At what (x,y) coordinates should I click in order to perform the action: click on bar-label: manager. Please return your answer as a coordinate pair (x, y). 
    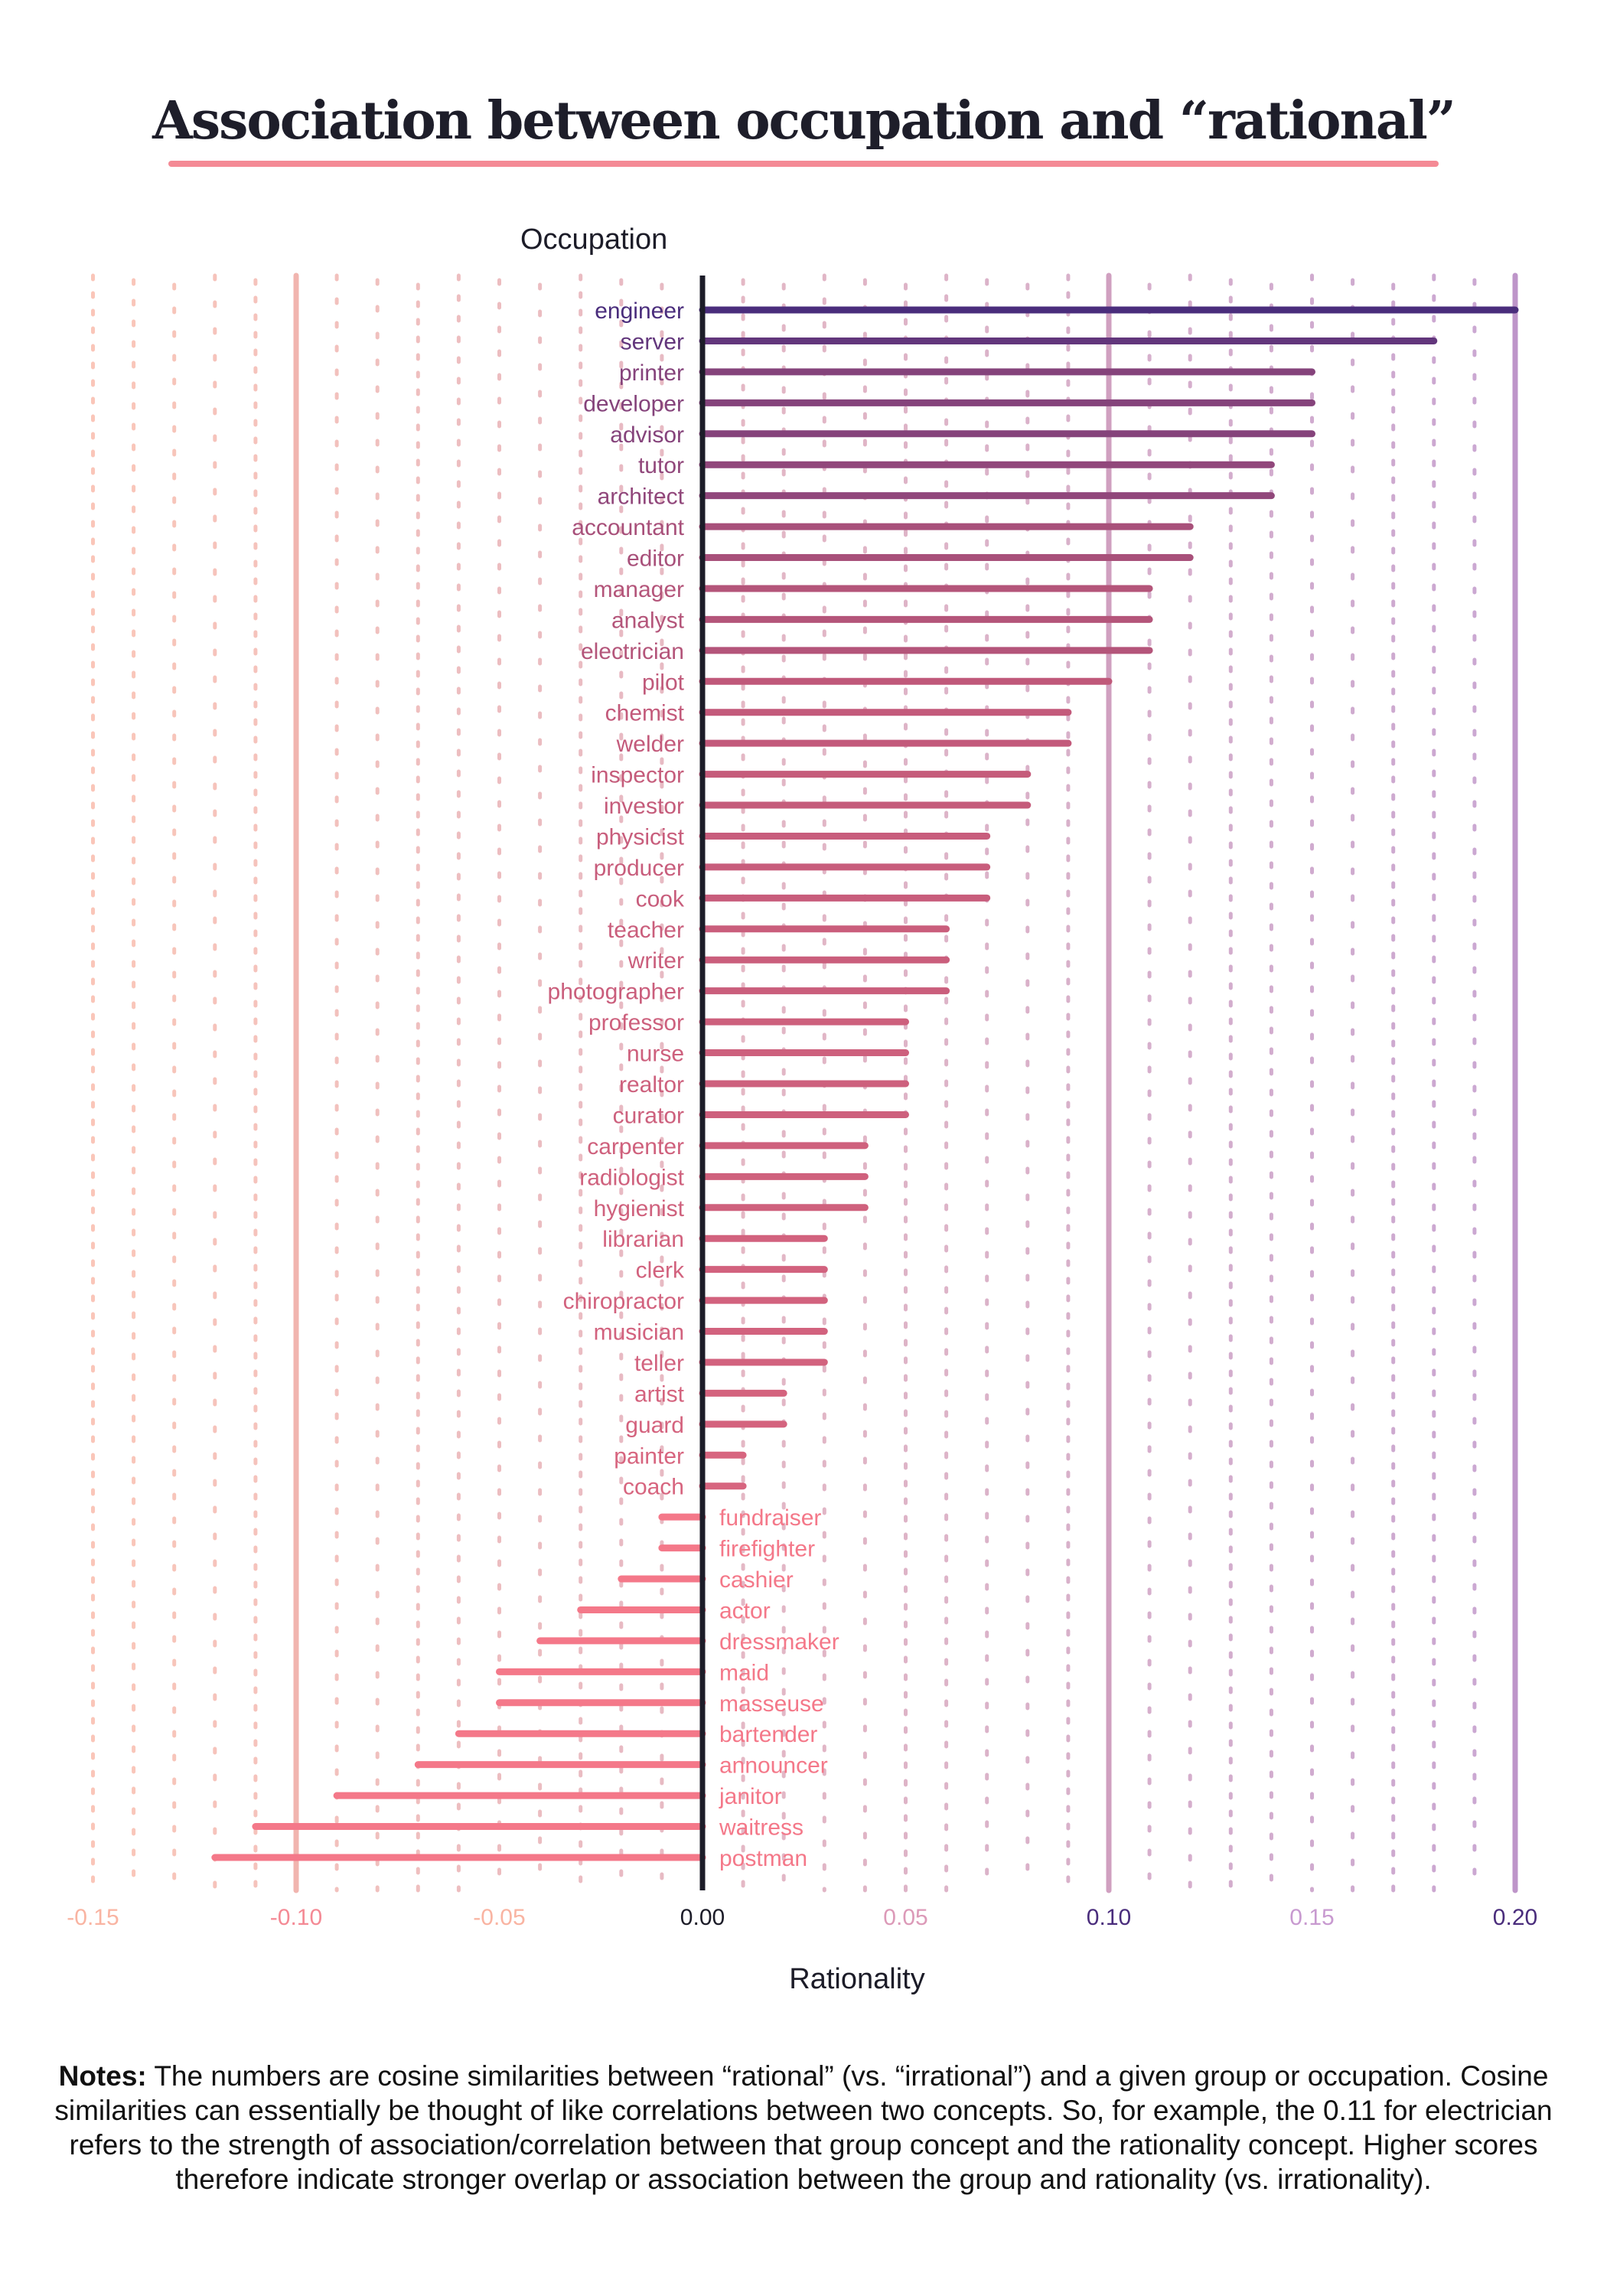
    Looking at the image, I should click on (639, 589).